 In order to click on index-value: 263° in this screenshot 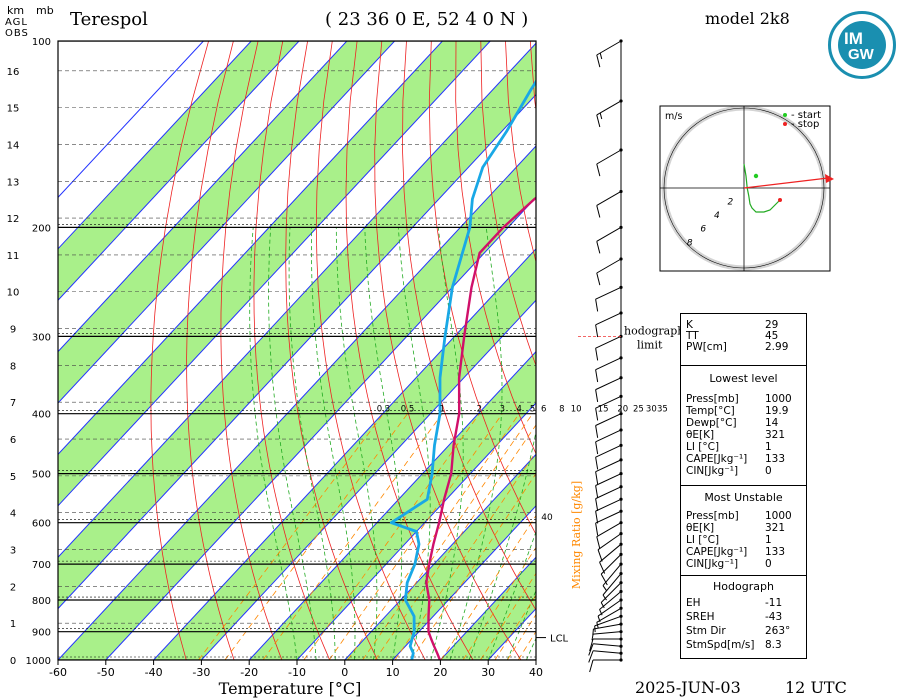, I will do `click(778, 631)`.